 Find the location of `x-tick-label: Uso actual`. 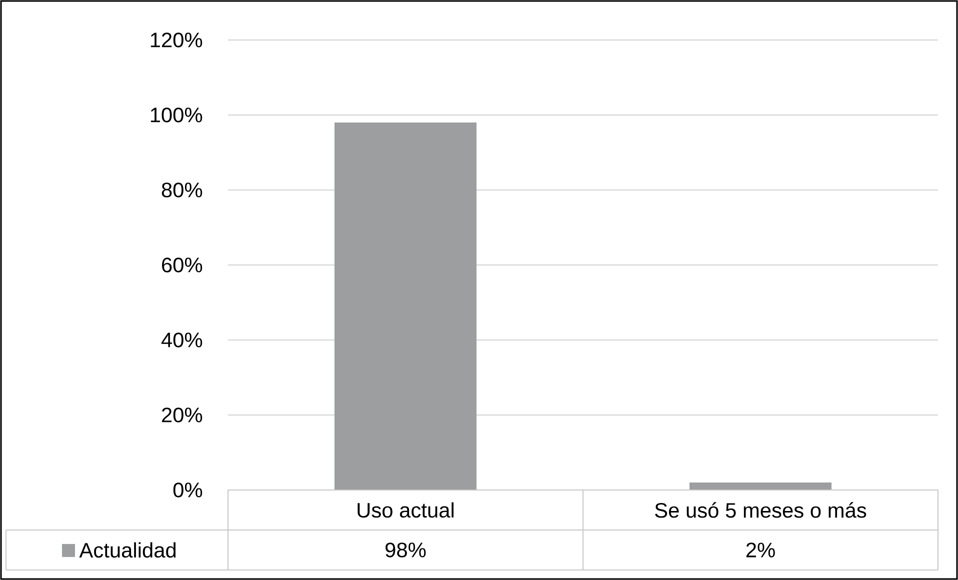

x-tick-label: Uso actual is located at coordinates (406, 510).